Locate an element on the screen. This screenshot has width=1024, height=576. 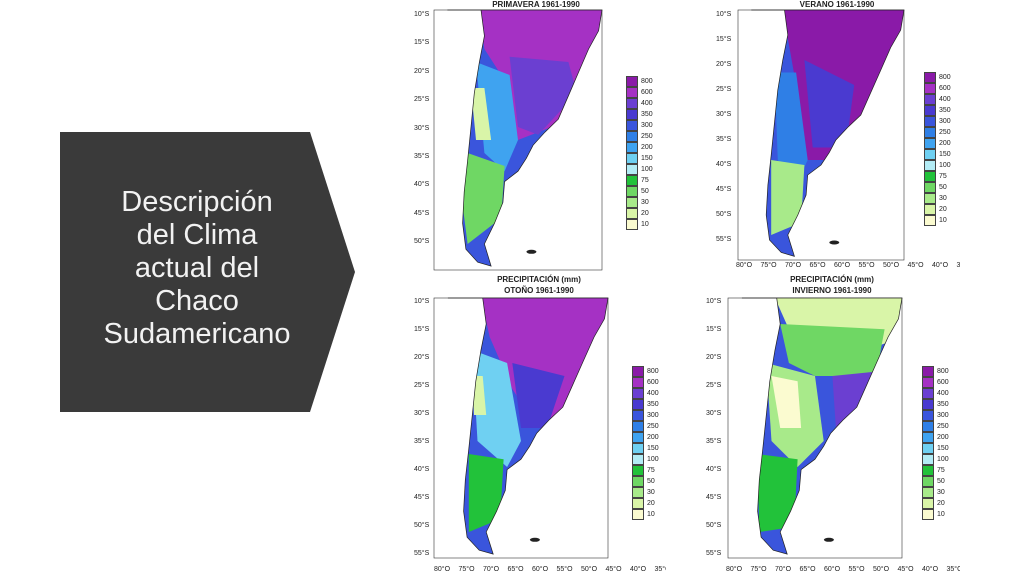
title-line: del Clima is located at coordinates (197, 235).